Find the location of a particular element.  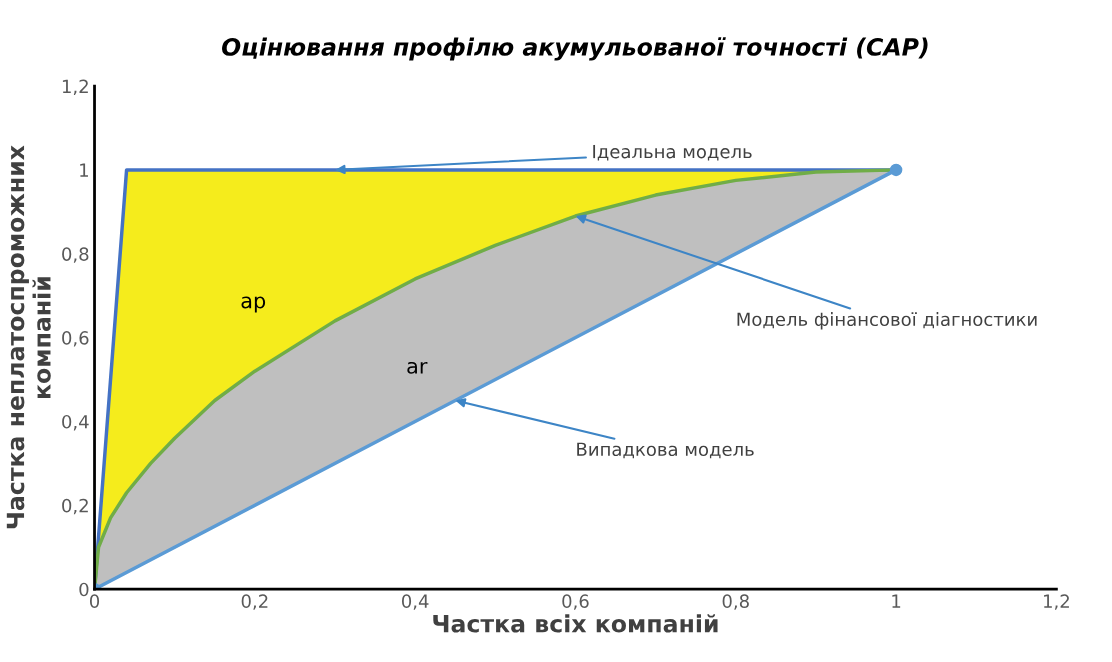

annotation: ar is located at coordinates (417, 367).